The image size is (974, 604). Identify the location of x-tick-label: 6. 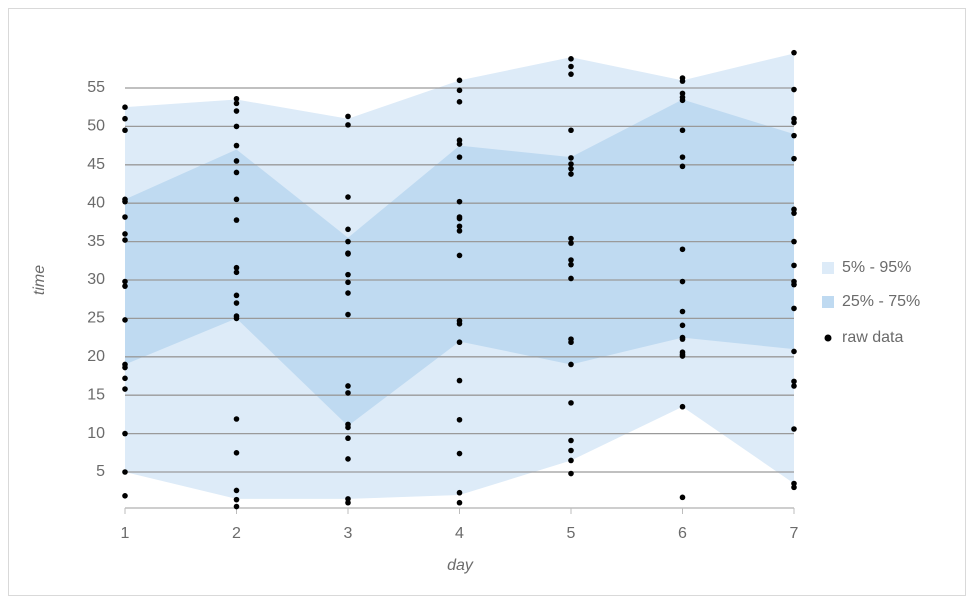
(682, 533).